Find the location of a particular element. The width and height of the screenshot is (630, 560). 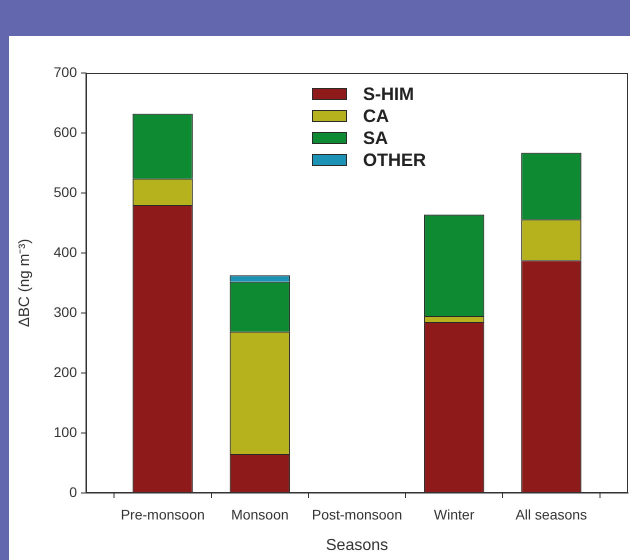

x-tick-label: Monsoon is located at coordinates (260, 514).